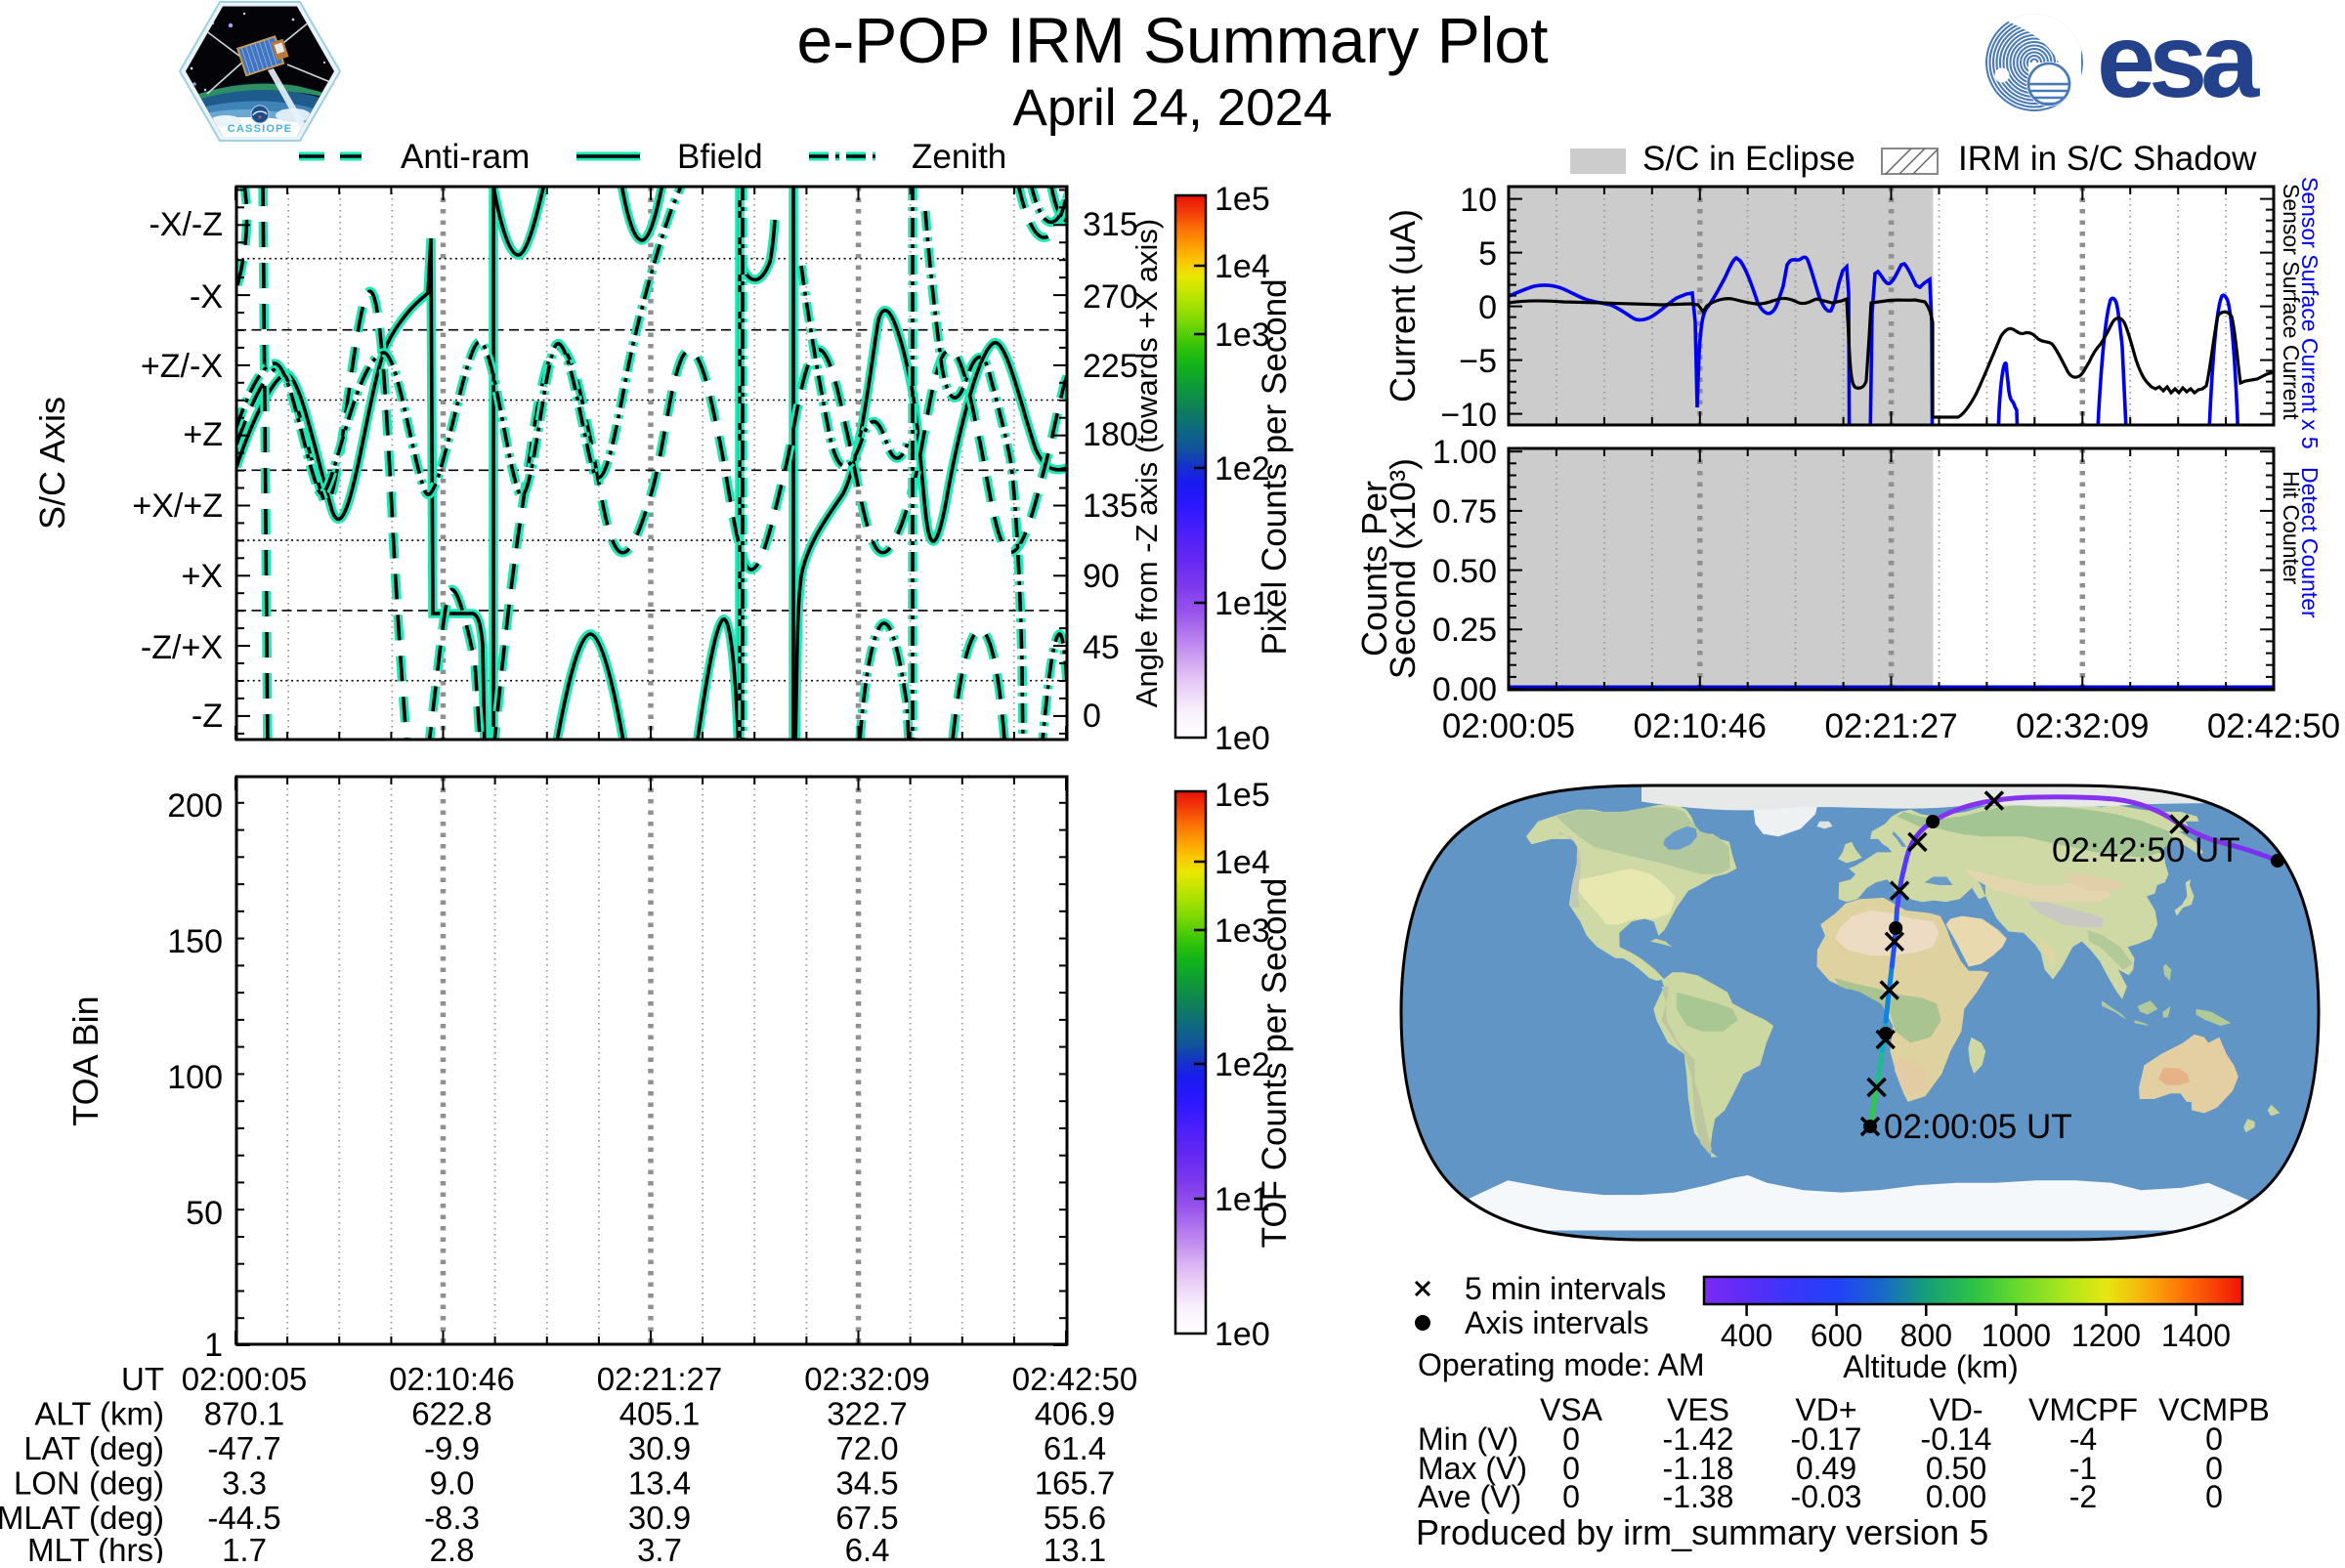 The height and width of the screenshot is (1568, 2345). Describe the element at coordinates (1478, 361) in the screenshot. I see `svg-text: −5` at that location.